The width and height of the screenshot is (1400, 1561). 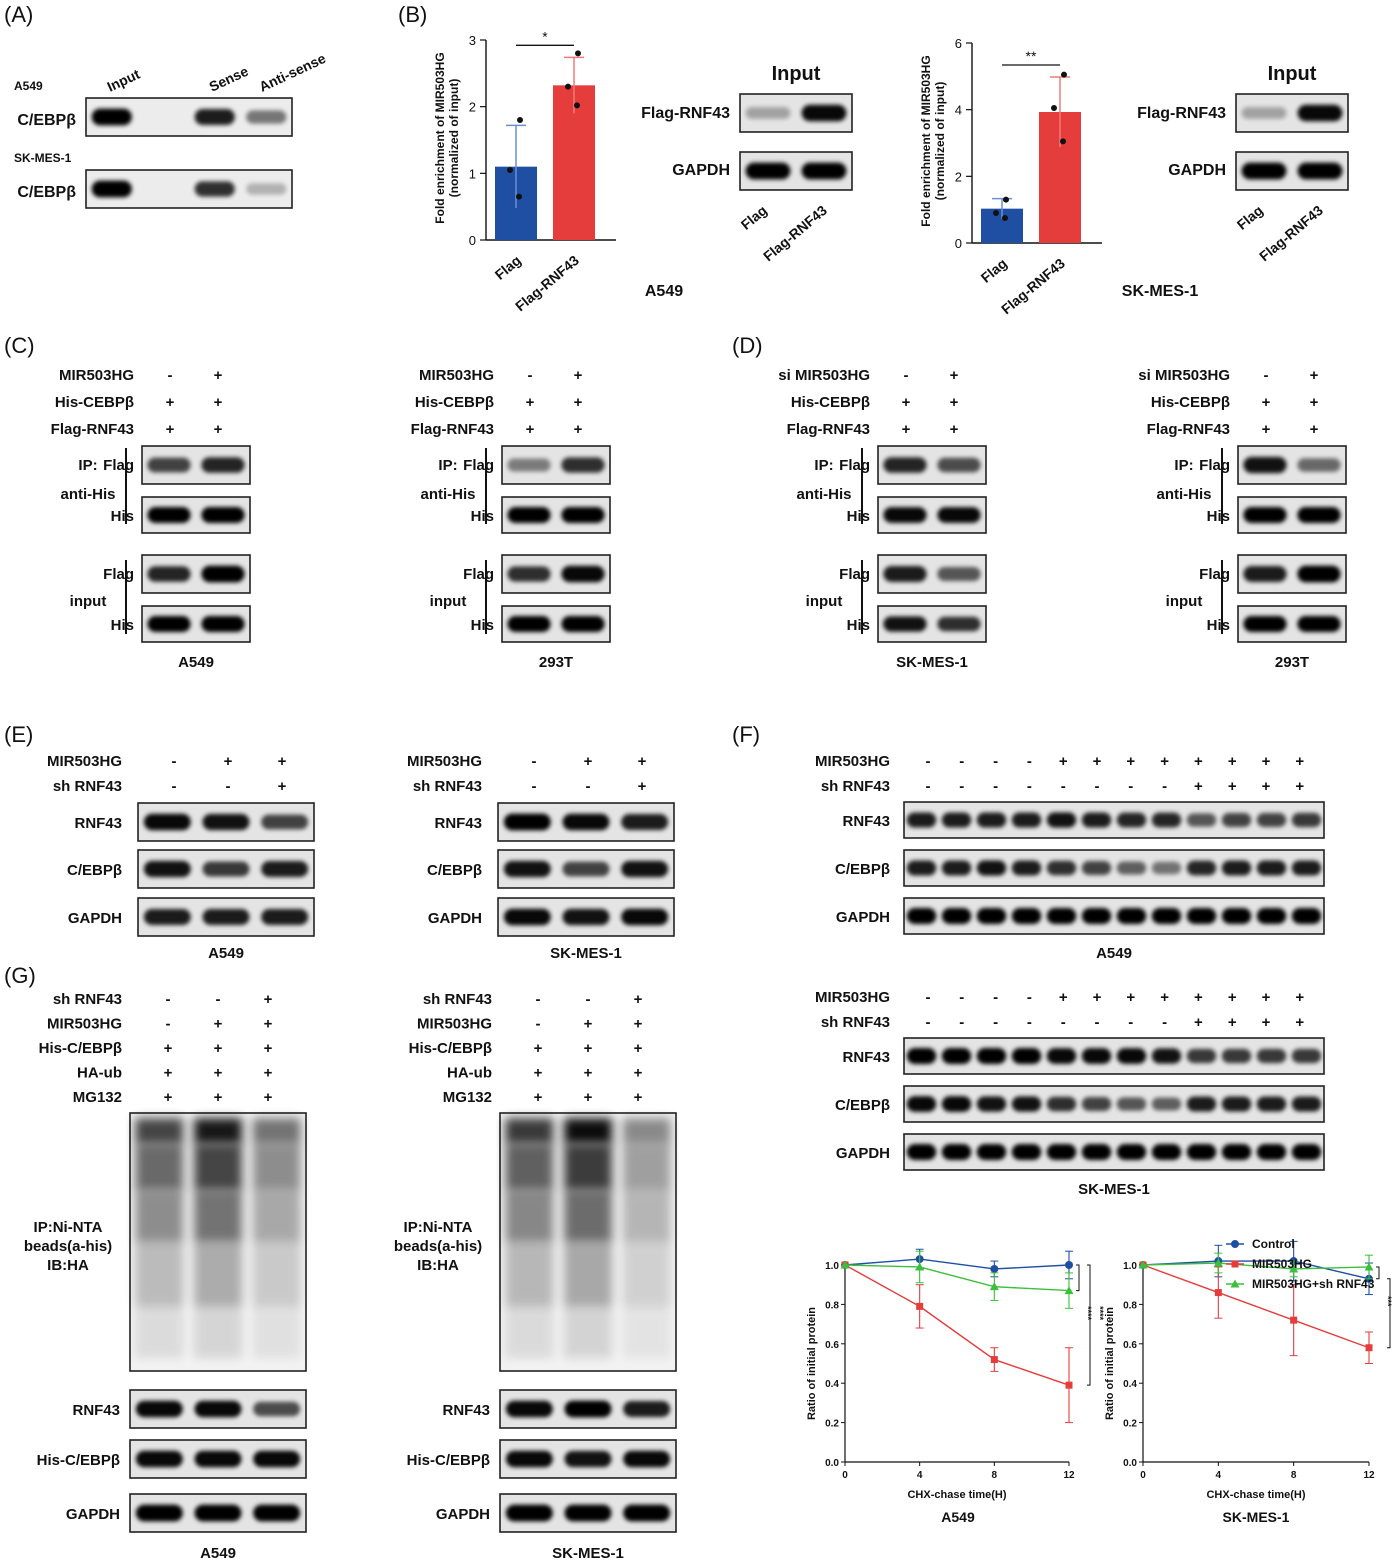 I want to click on panel-g-a549-treatment-sign: +, so click(x=218, y=1073).